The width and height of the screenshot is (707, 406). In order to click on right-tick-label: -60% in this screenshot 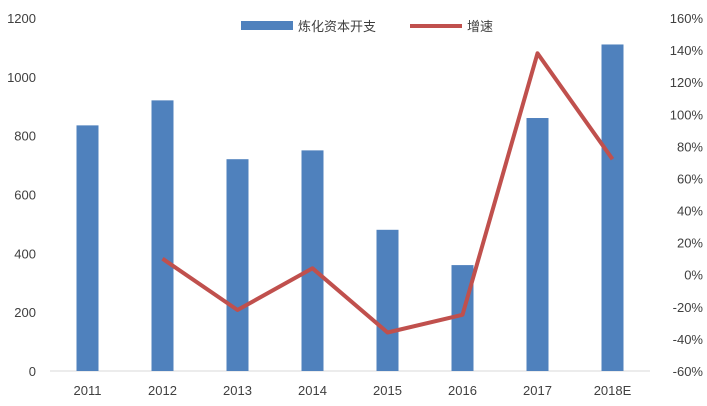, I will do `click(688, 371)`.